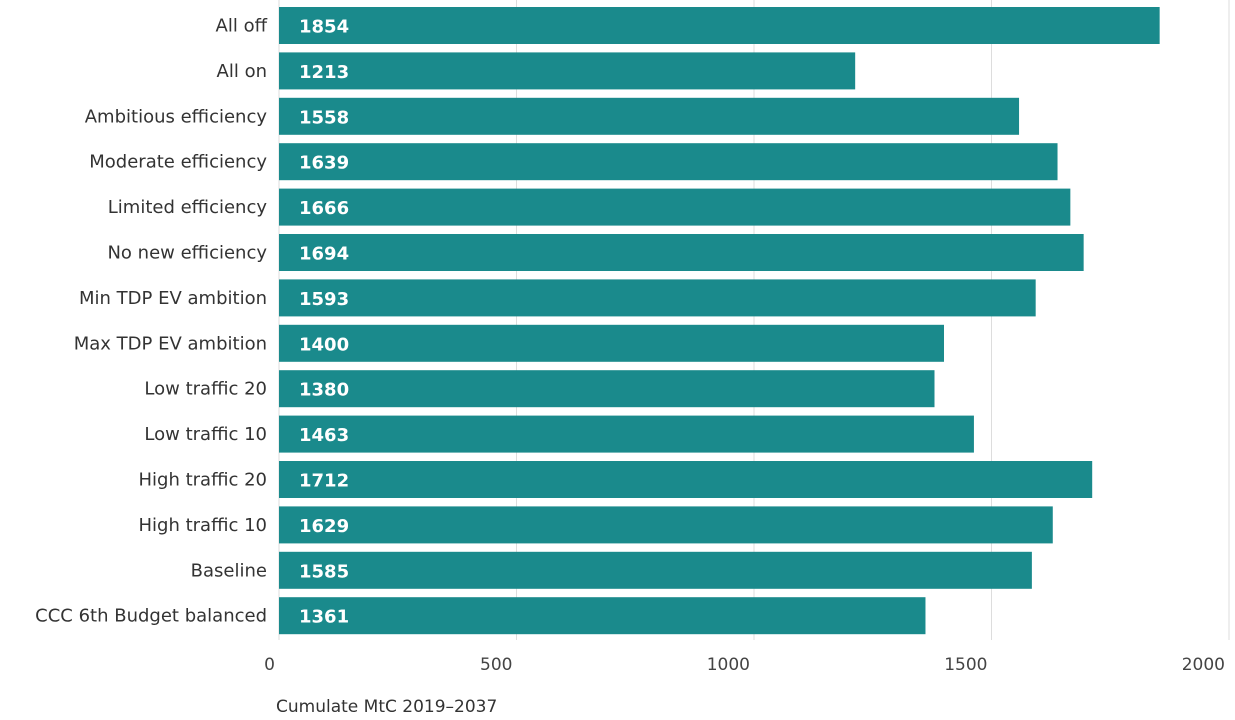  Describe the element at coordinates (187, 253) in the screenshot. I see `category-label: No new efficiency` at that location.